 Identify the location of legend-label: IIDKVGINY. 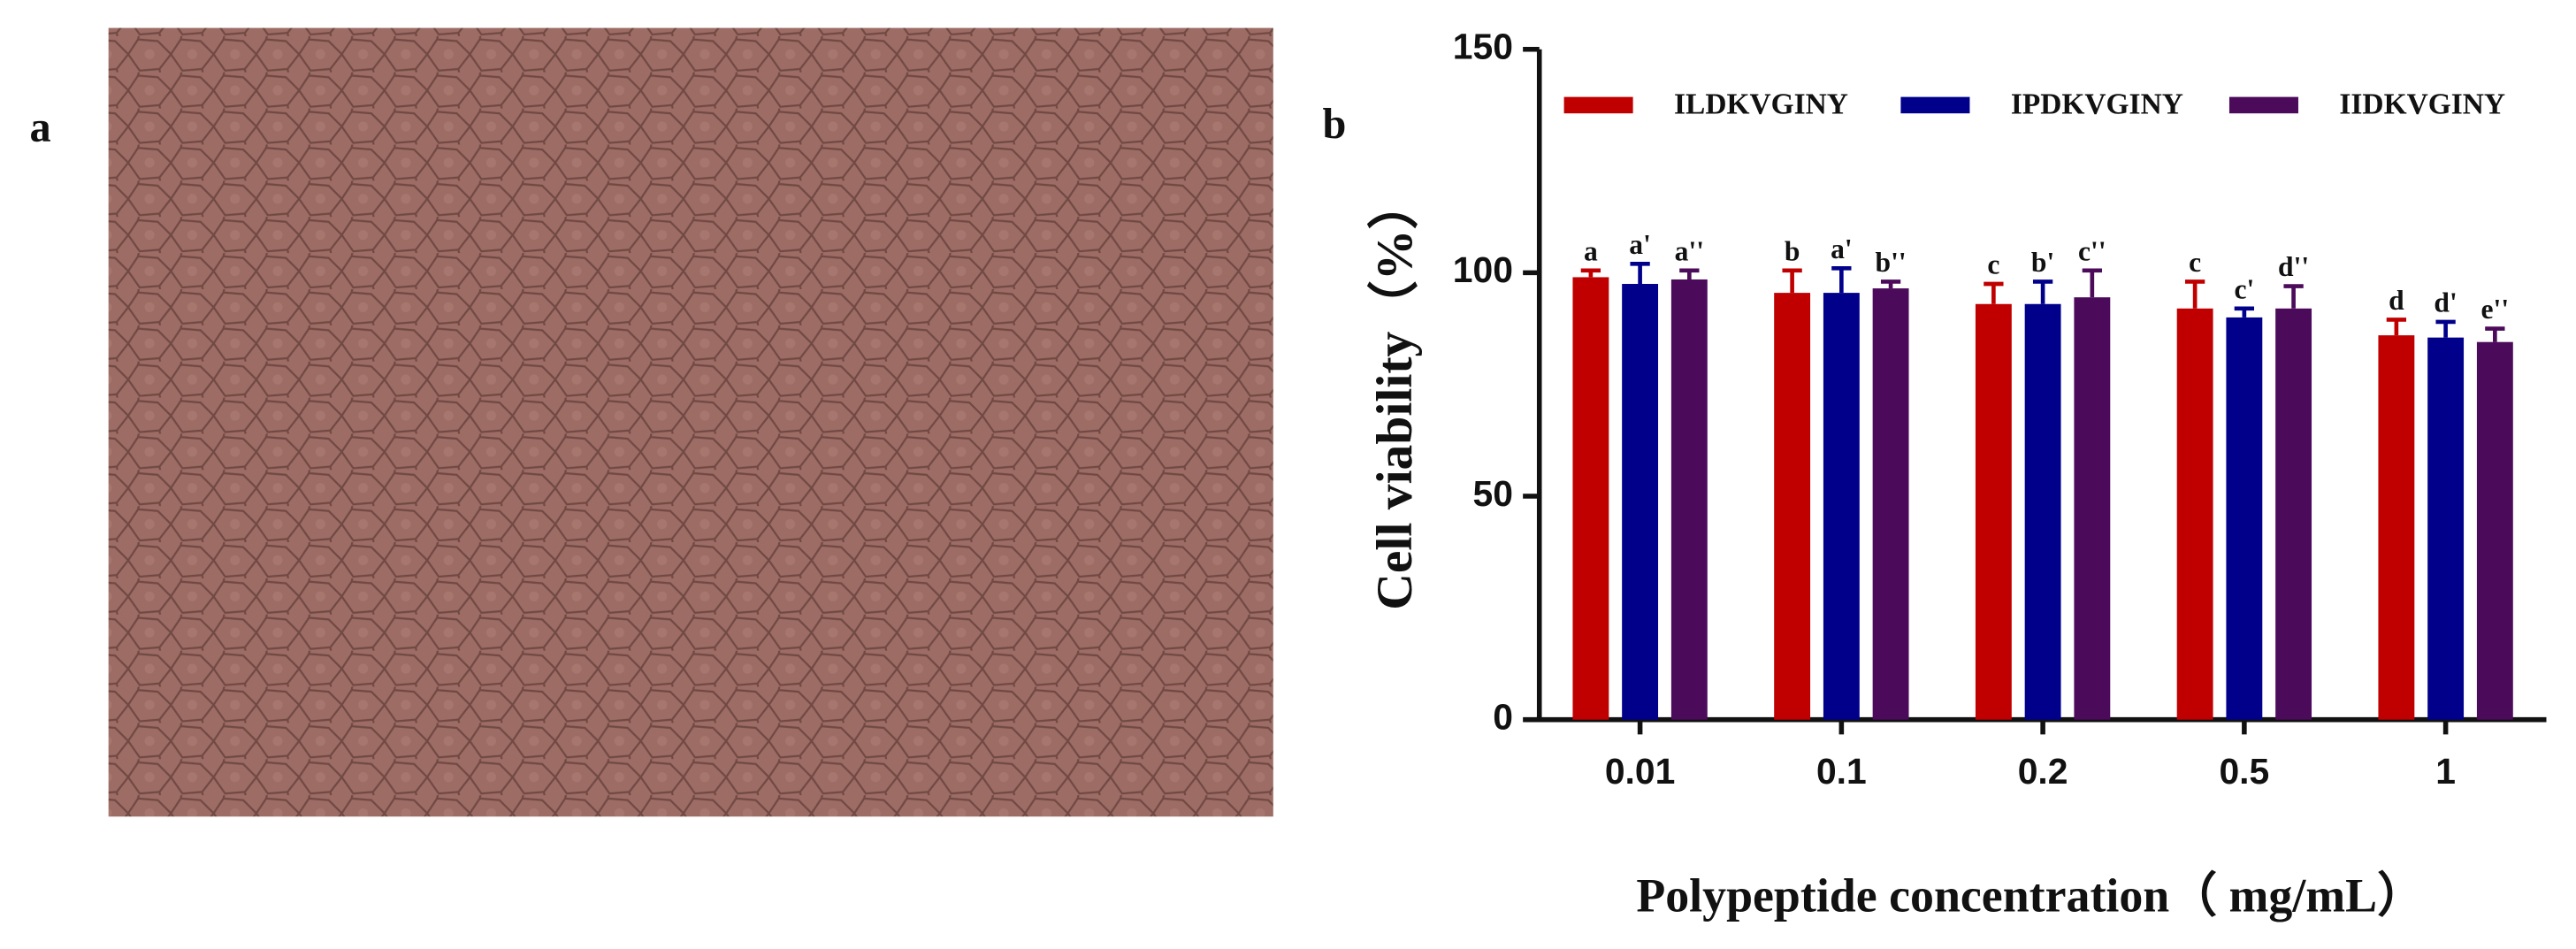
(2422, 104).